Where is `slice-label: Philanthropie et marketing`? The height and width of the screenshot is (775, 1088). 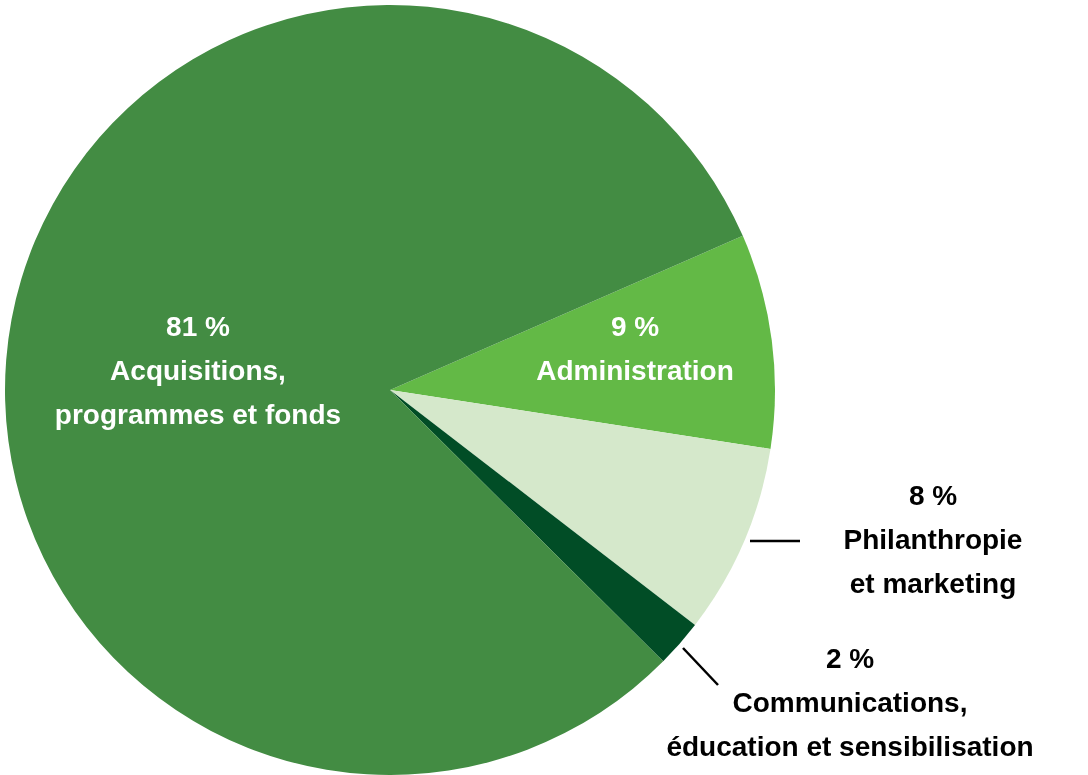 slice-label: Philanthropie et marketing is located at coordinates (933, 561).